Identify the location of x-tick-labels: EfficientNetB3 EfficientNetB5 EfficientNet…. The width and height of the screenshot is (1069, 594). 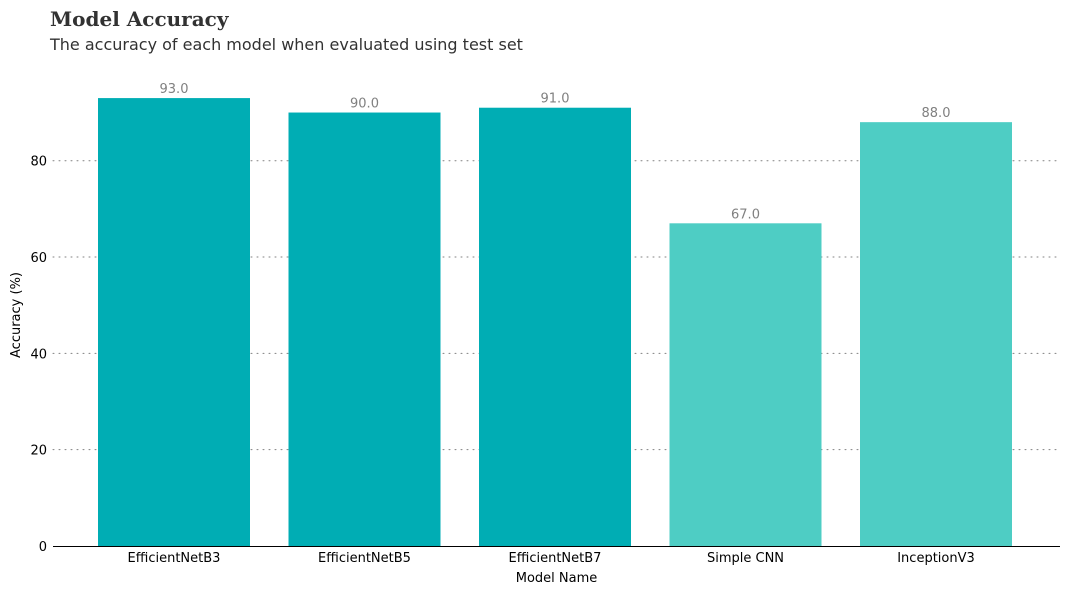
(551, 558).